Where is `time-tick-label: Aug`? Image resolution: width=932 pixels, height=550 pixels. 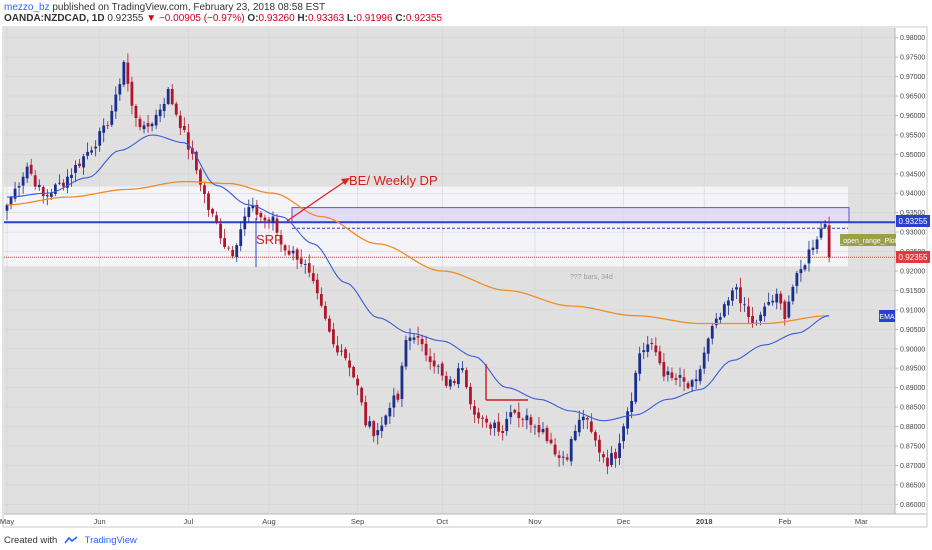 time-tick-label: Aug is located at coordinates (268, 521).